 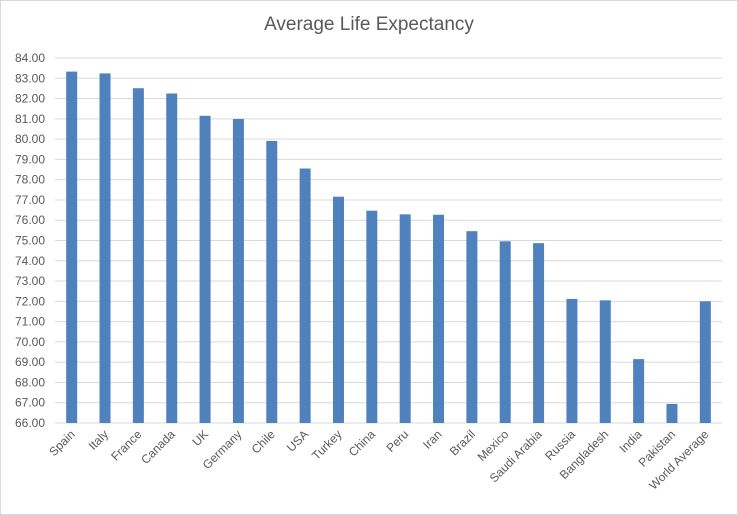 I want to click on x-category-label: Chile, so click(x=263, y=441).